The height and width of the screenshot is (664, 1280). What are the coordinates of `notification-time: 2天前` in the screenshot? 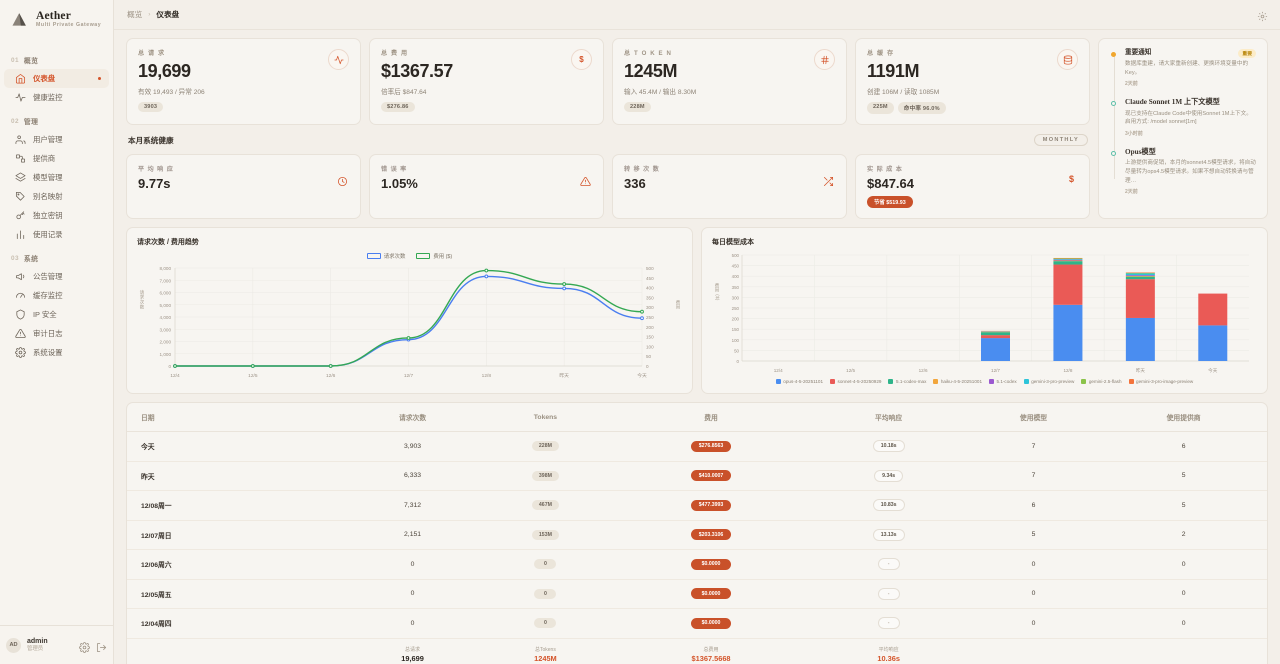 It's located at (1131, 192).